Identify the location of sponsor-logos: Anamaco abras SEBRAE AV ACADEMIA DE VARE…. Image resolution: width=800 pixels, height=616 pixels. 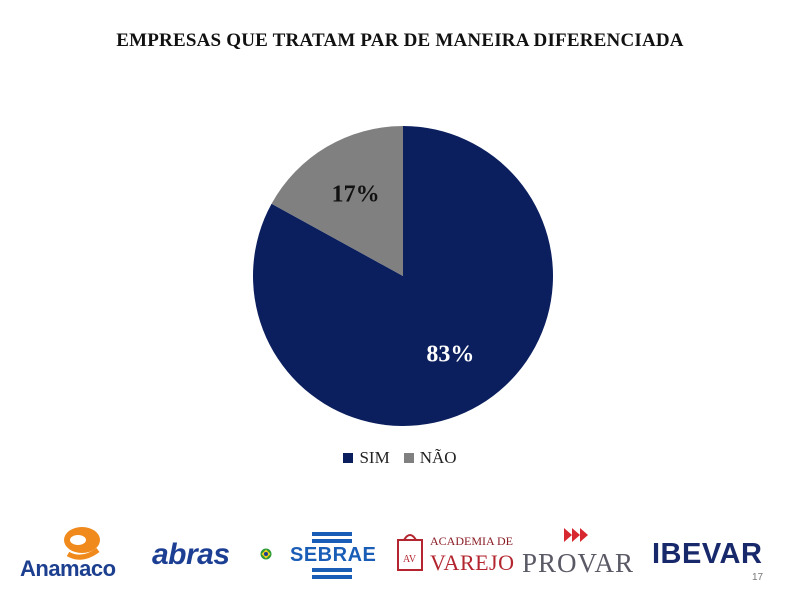
(400, 555).